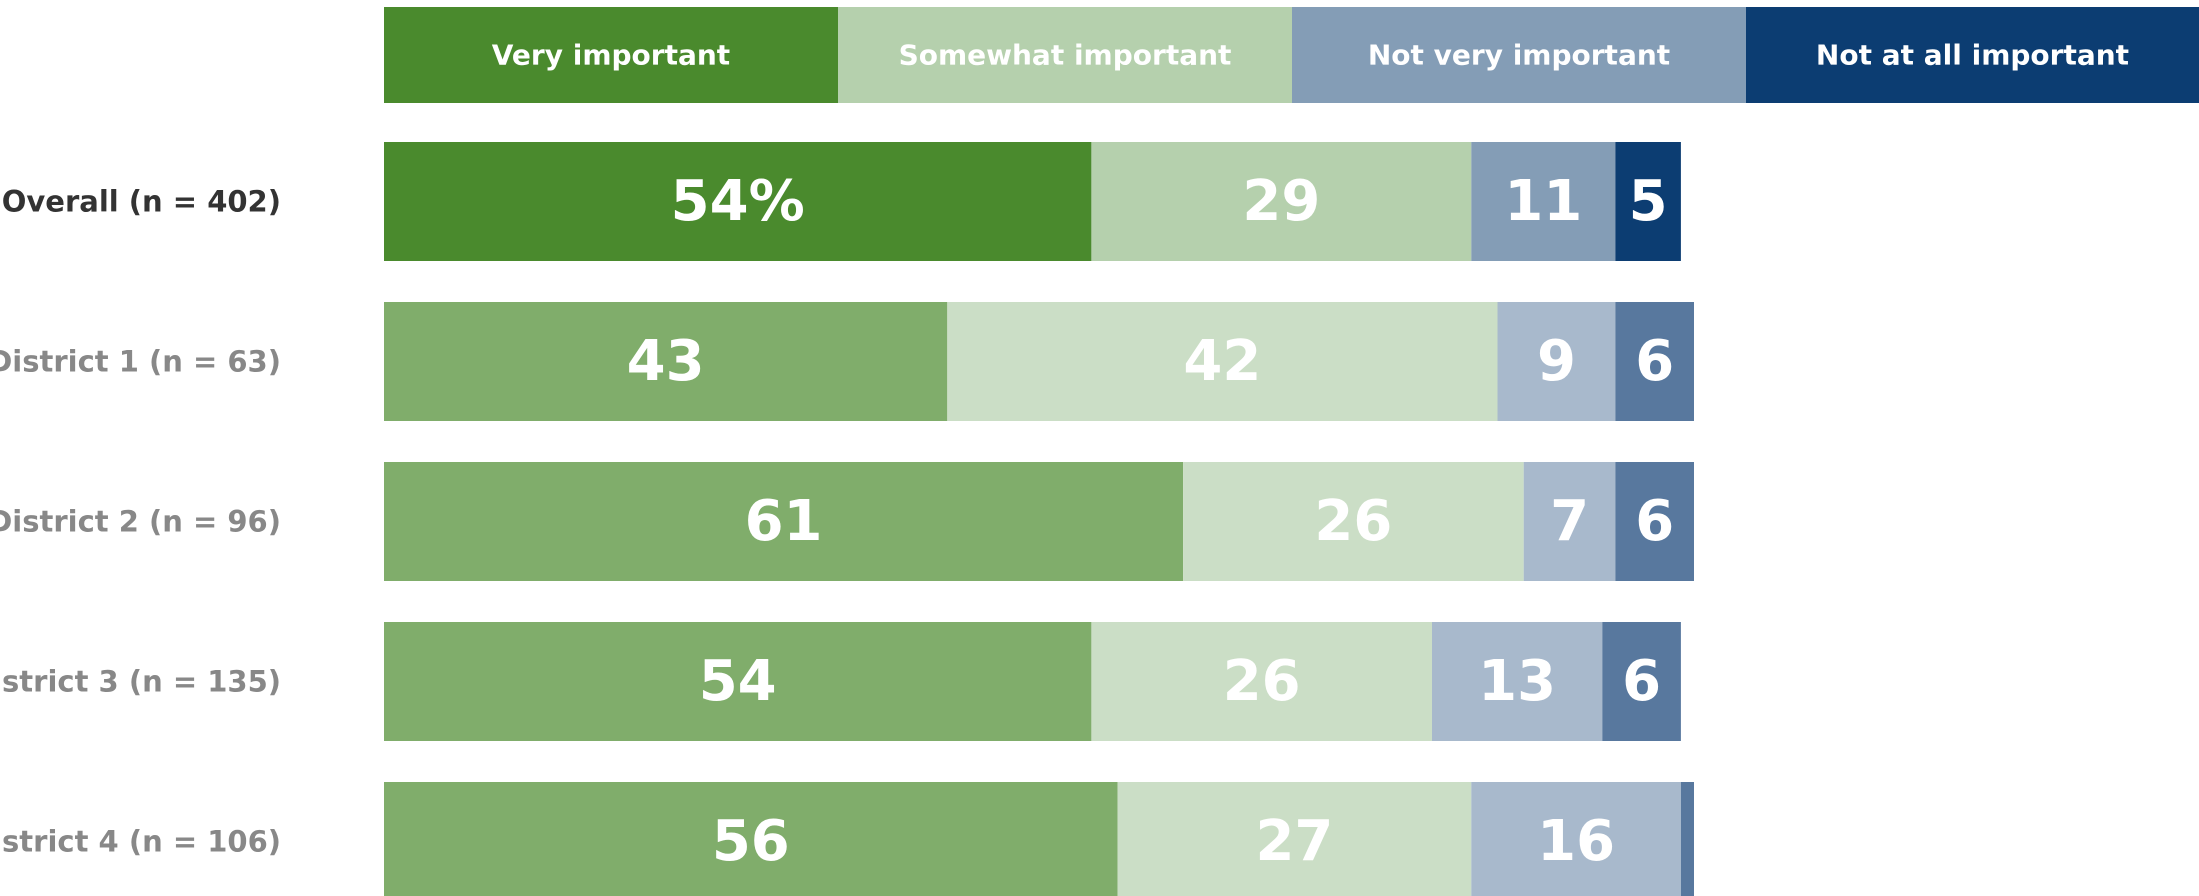 Image resolution: width=2199 pixels, height=896 pixels. I want to click on category-label: District 3 (n = 135), so click(140, 682).